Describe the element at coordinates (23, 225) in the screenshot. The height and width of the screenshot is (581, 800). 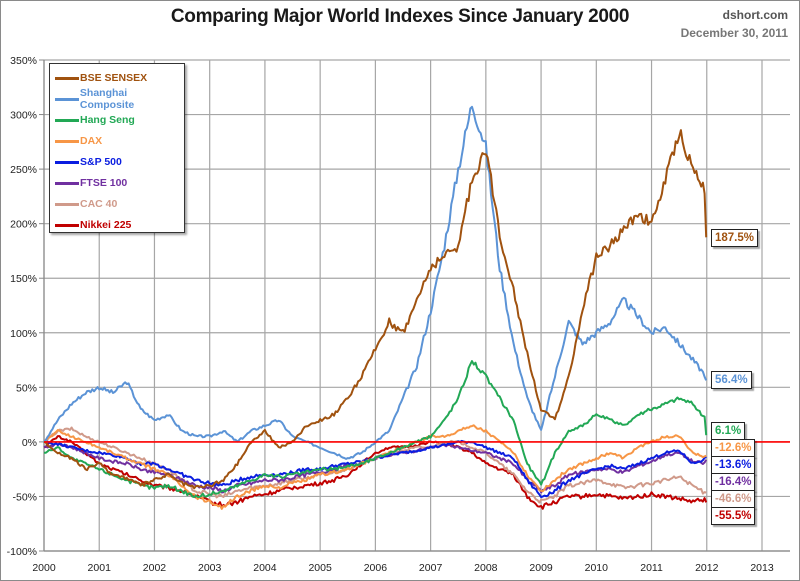
I see `y-tick-label: 200%` at that location.